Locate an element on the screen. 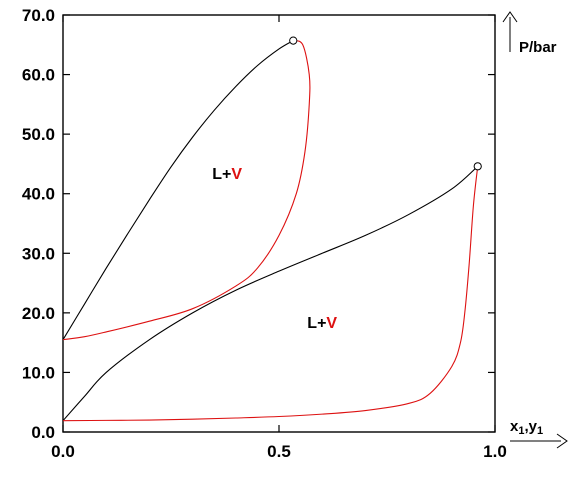  x-axis-arrow-head is located at coordinates (562, 441).